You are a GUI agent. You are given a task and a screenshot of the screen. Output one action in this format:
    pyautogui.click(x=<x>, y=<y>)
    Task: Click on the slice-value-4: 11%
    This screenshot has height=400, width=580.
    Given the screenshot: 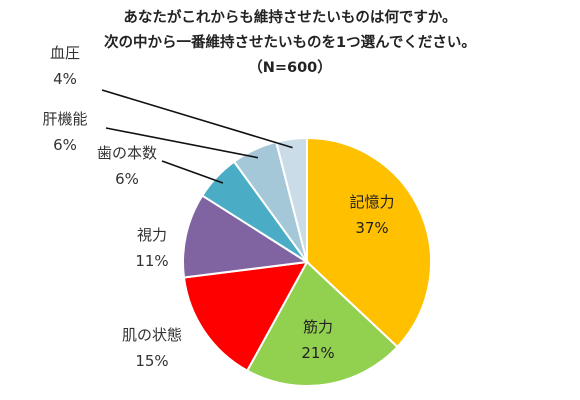 What is the action you would take?
    pyautogui.click(x=151, y=261)
    